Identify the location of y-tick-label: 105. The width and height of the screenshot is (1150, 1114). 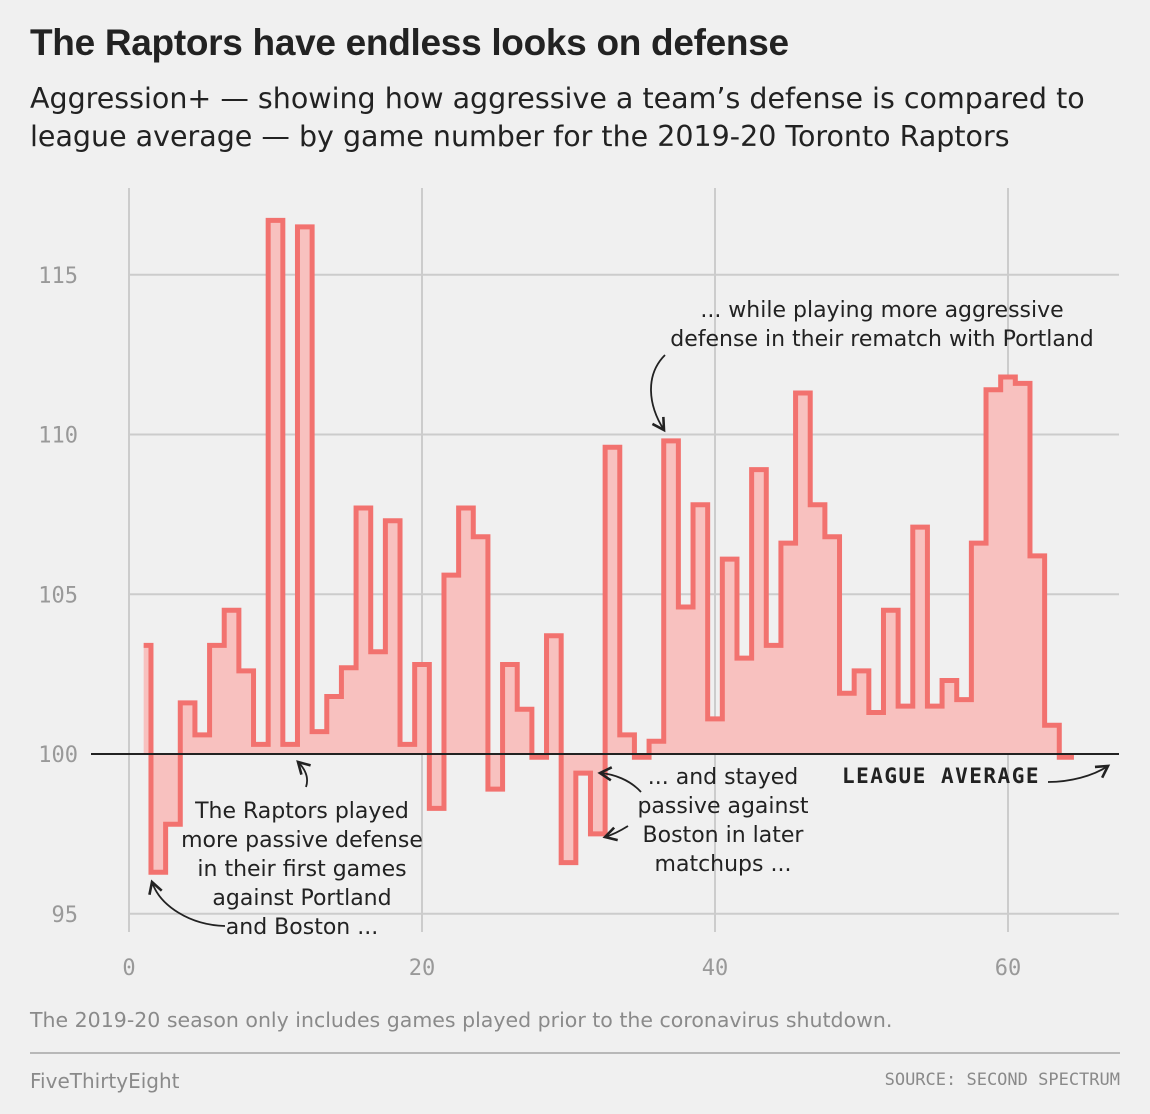
(58, 595).